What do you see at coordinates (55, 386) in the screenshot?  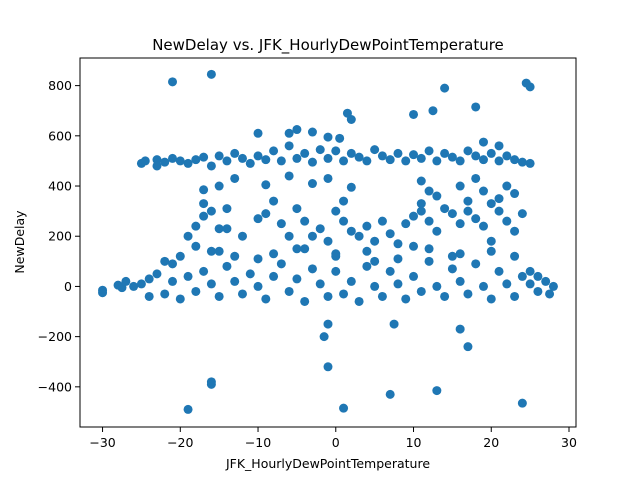 I see `y-tick-label: −400` at bounding box center [55, 386].